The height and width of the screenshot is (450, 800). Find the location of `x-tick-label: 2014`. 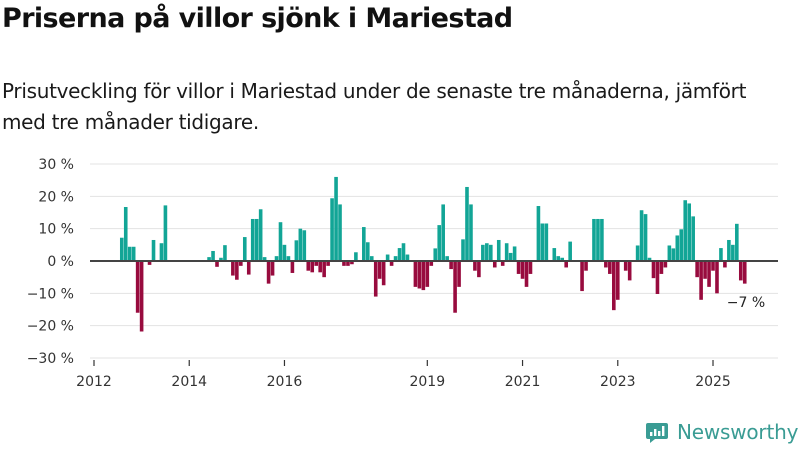

x-tick-label: 2014 is located at coordinates (189, 382).